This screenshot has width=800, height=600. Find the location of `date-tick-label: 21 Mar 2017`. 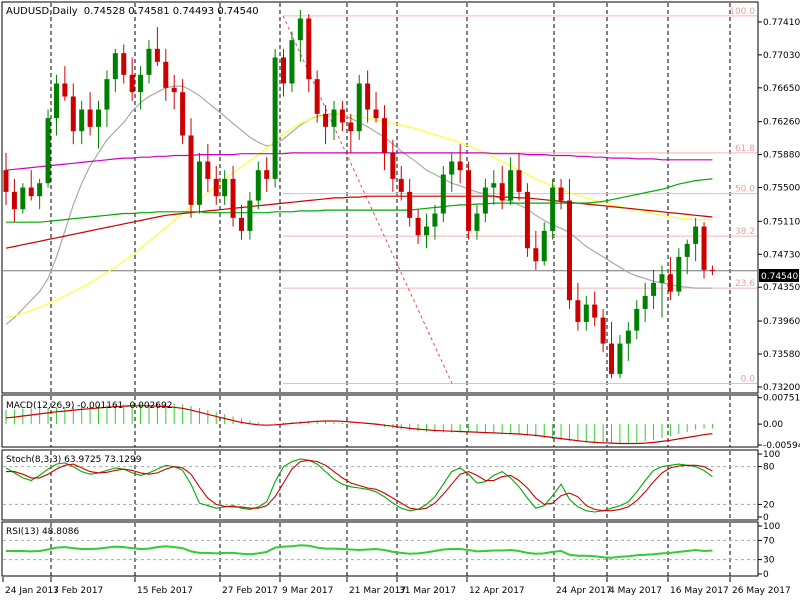

date-tick-label: 21 Mar 2017 is located at coordinates (377, 591).